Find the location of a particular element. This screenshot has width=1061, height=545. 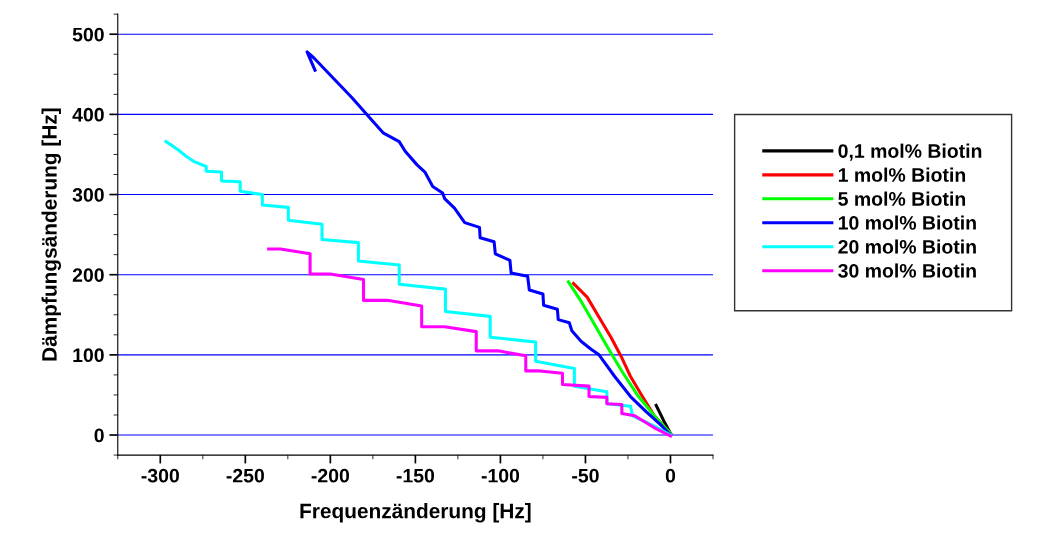

legend-label: 10 mol% Biotin is located at coordinates (907, 222).